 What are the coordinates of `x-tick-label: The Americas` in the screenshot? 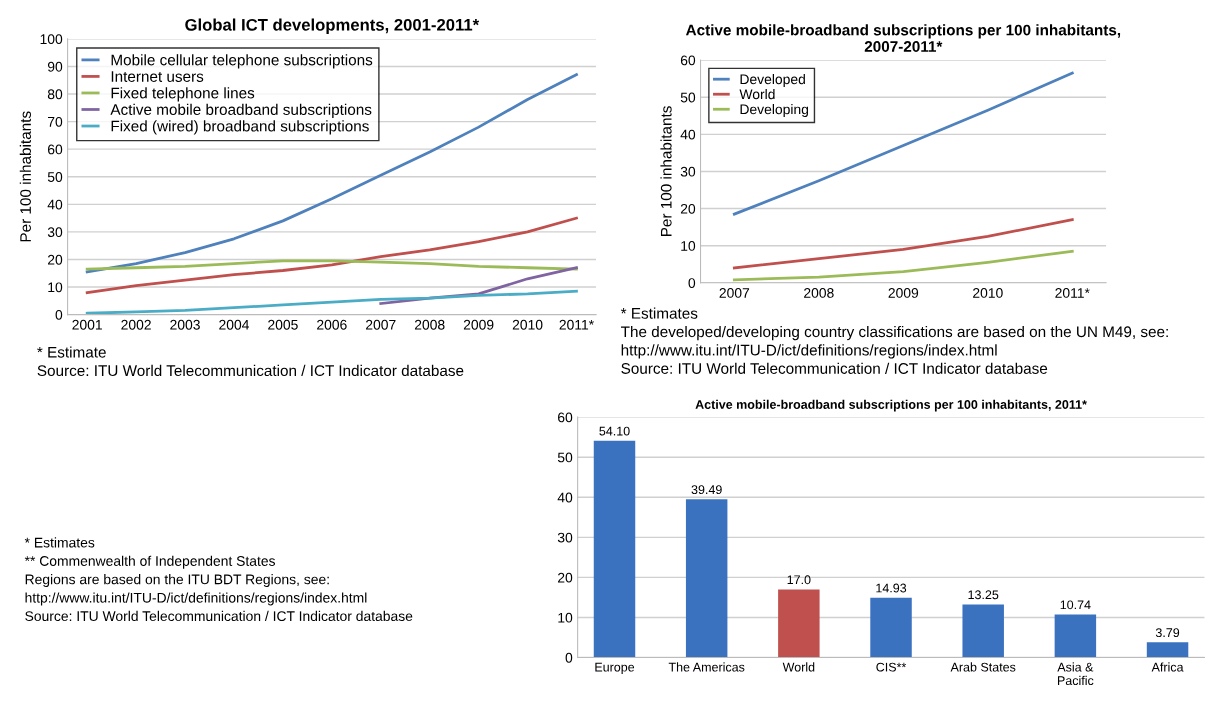 It's located at (706, 667).